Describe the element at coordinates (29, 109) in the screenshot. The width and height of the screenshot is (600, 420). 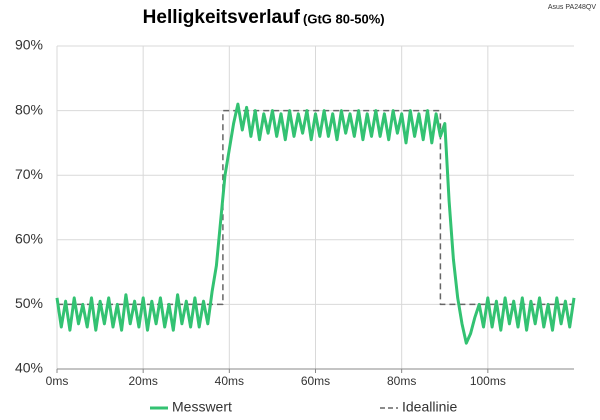
I see `y-tick-label: 80%` at that location.